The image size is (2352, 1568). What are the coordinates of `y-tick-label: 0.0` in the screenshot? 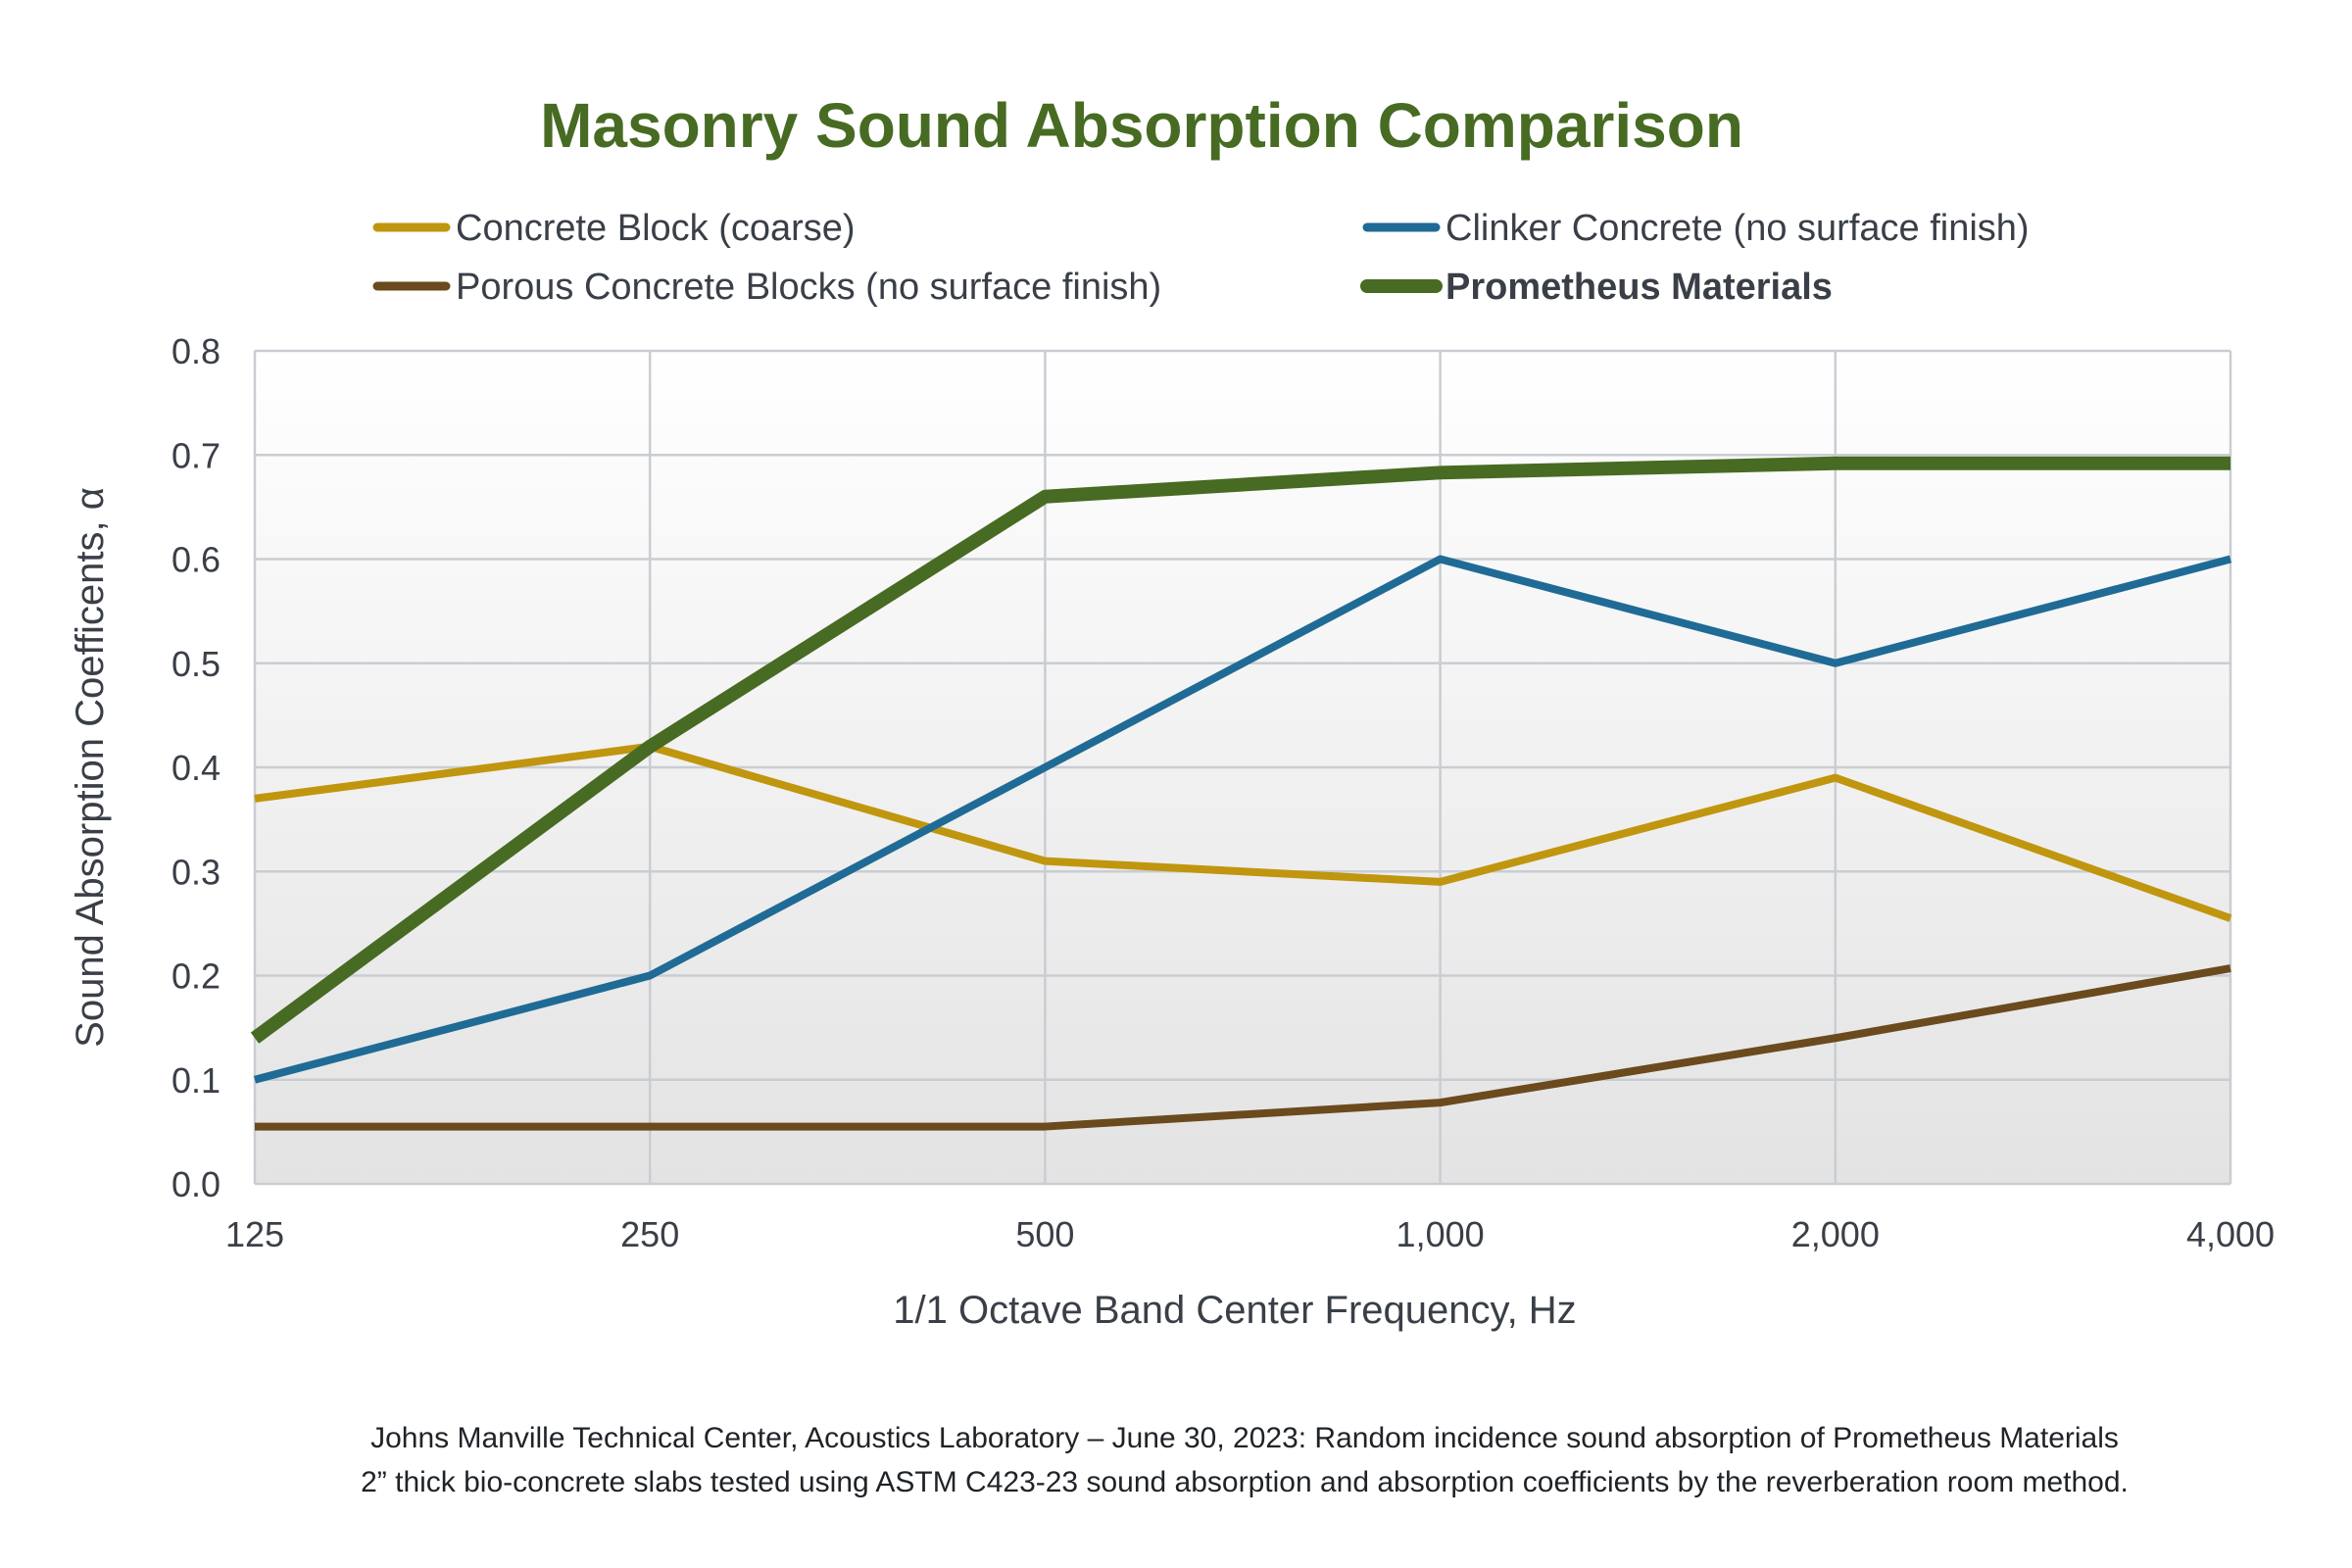 It's located at (196, 1184).